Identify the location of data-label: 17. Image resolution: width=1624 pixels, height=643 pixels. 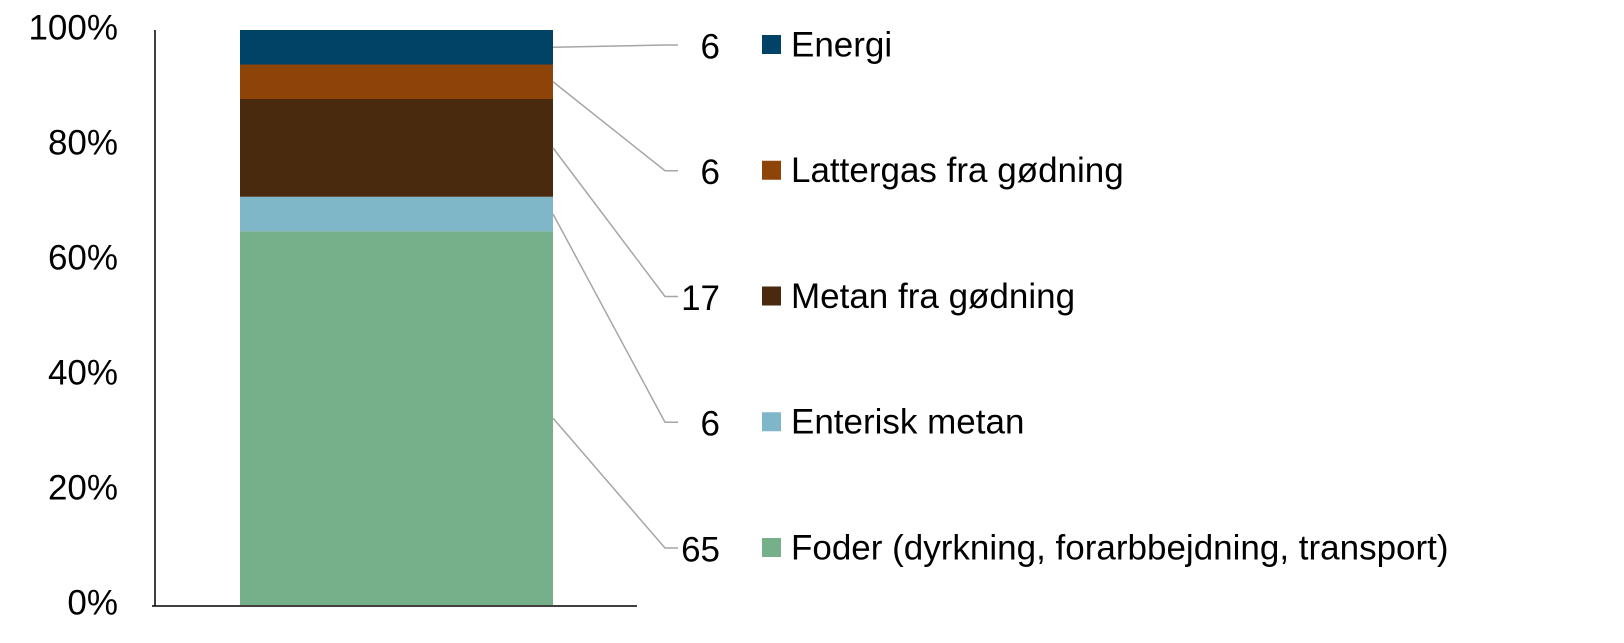
(700, 298).